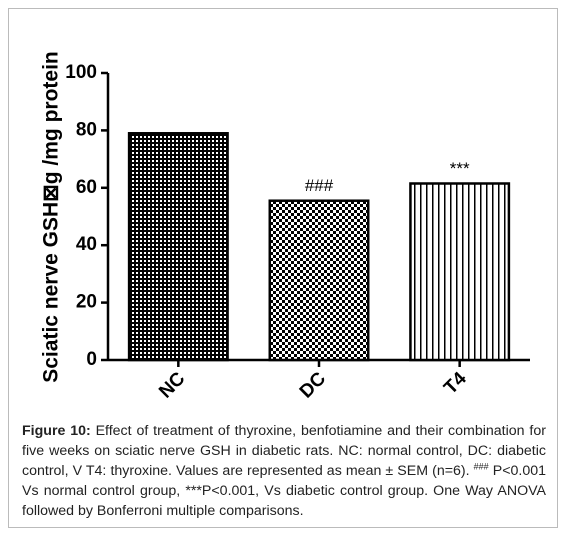  I want to click on x-tick-label: T4, so click(455, 383).